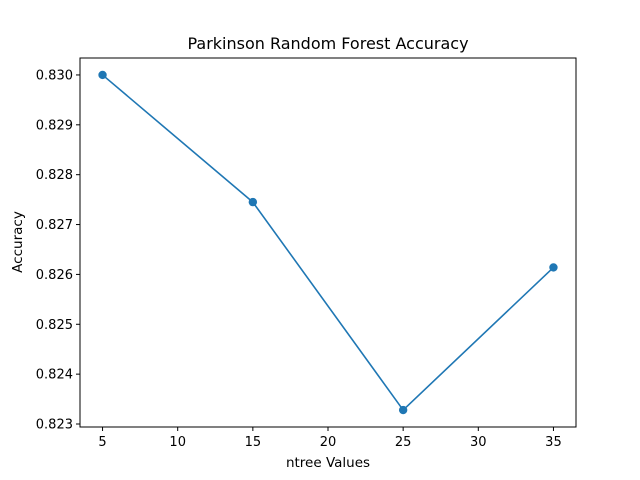 The height and width of the screenshot is (480, 640). What do you see at coordinates (54, 75) in the screenshot?
I see `y-tick-label: 0.830` at bounding box center [54, 75].